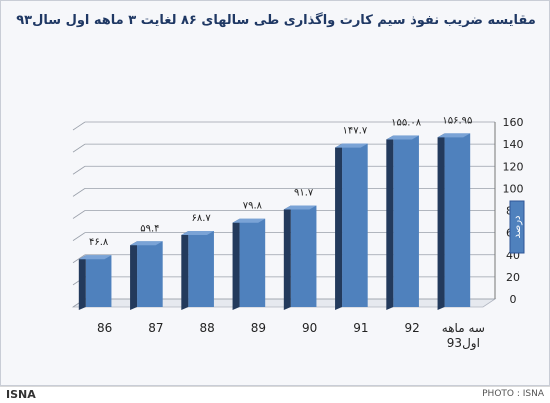  I want to click on x-tick-label: 86, so click(104, 328).